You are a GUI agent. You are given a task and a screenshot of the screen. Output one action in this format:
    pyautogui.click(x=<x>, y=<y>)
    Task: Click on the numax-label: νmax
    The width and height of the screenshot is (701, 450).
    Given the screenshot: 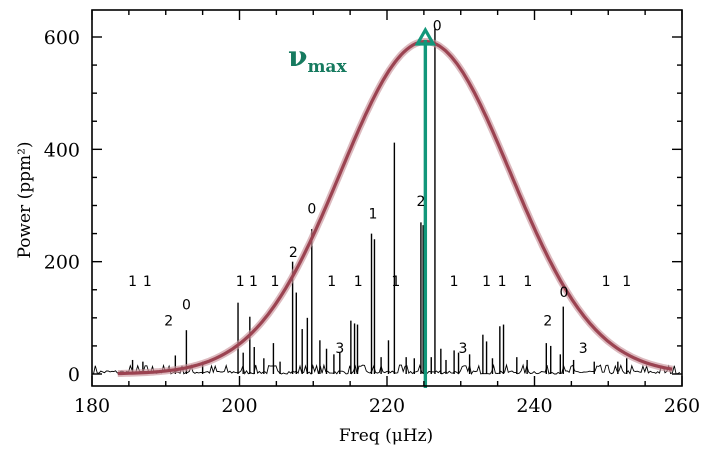 What is the action you would take?
    pyautogui.click(x=317, y=58)
    